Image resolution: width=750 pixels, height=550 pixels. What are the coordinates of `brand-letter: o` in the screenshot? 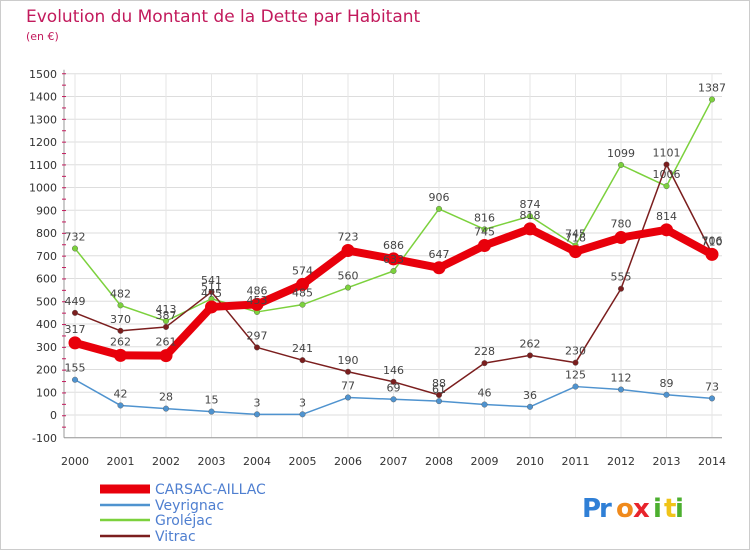 It's located at (625, 509).